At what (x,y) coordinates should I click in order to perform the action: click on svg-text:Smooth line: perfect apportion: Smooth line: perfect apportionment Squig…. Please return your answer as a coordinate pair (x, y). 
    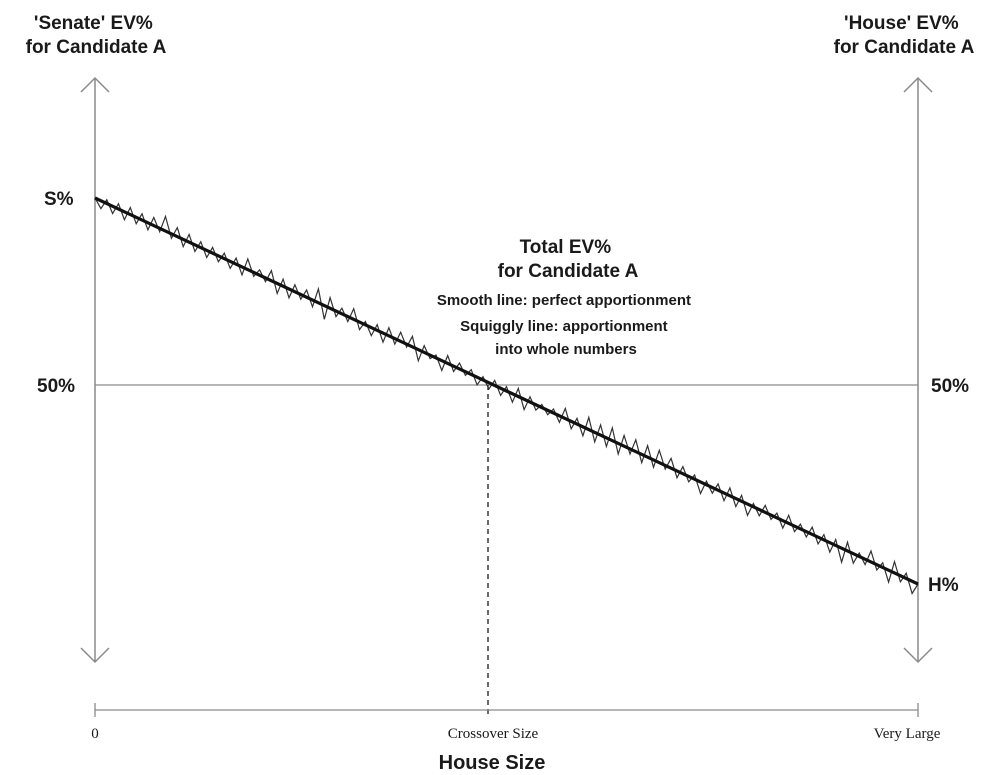
    Looking at the image, I should click on (566, 325).